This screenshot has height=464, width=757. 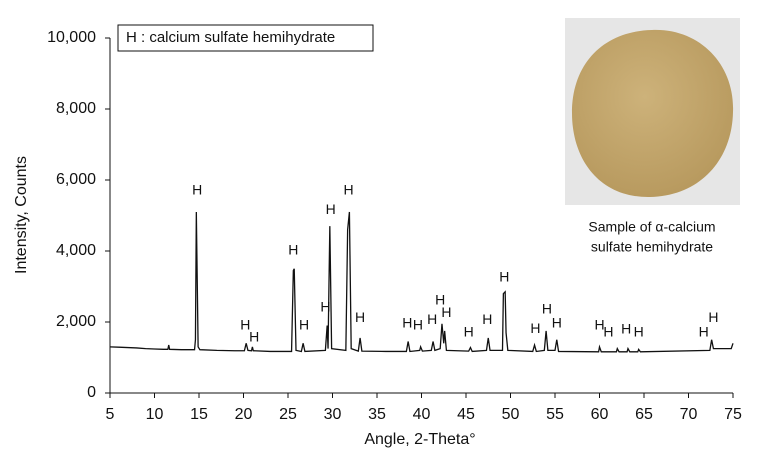 I want to click on y-tick-label: 10,000, so click(x=71, y=37).